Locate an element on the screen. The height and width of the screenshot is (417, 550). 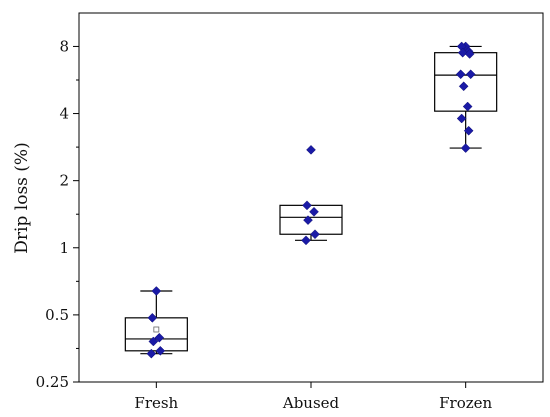
y-tick-label: 2 is located at coordinates (64, 181).